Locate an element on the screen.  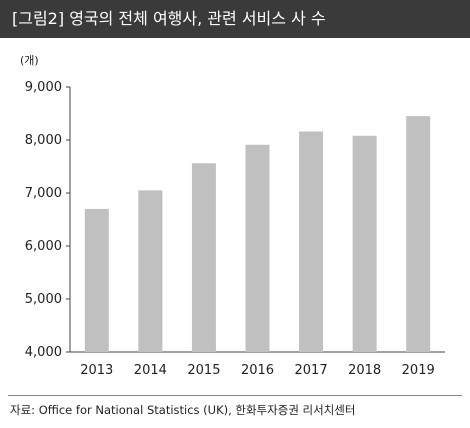
x-tick-label: 2018 is located at coordinates (364, 370).